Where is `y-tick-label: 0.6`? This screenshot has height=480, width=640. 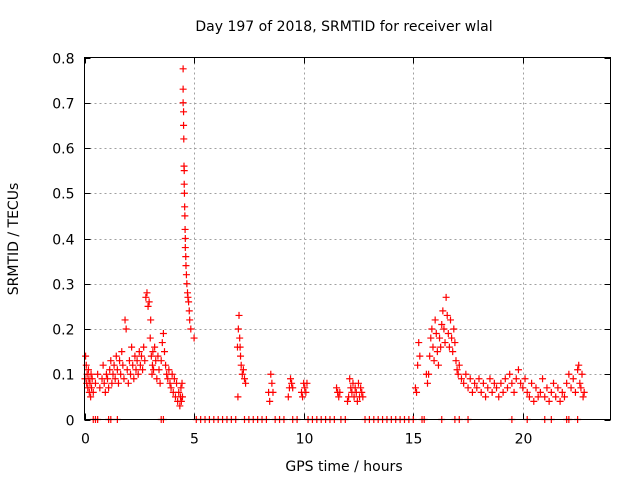 y-tick-label: 0.6 is located at coordinates (63, 150).